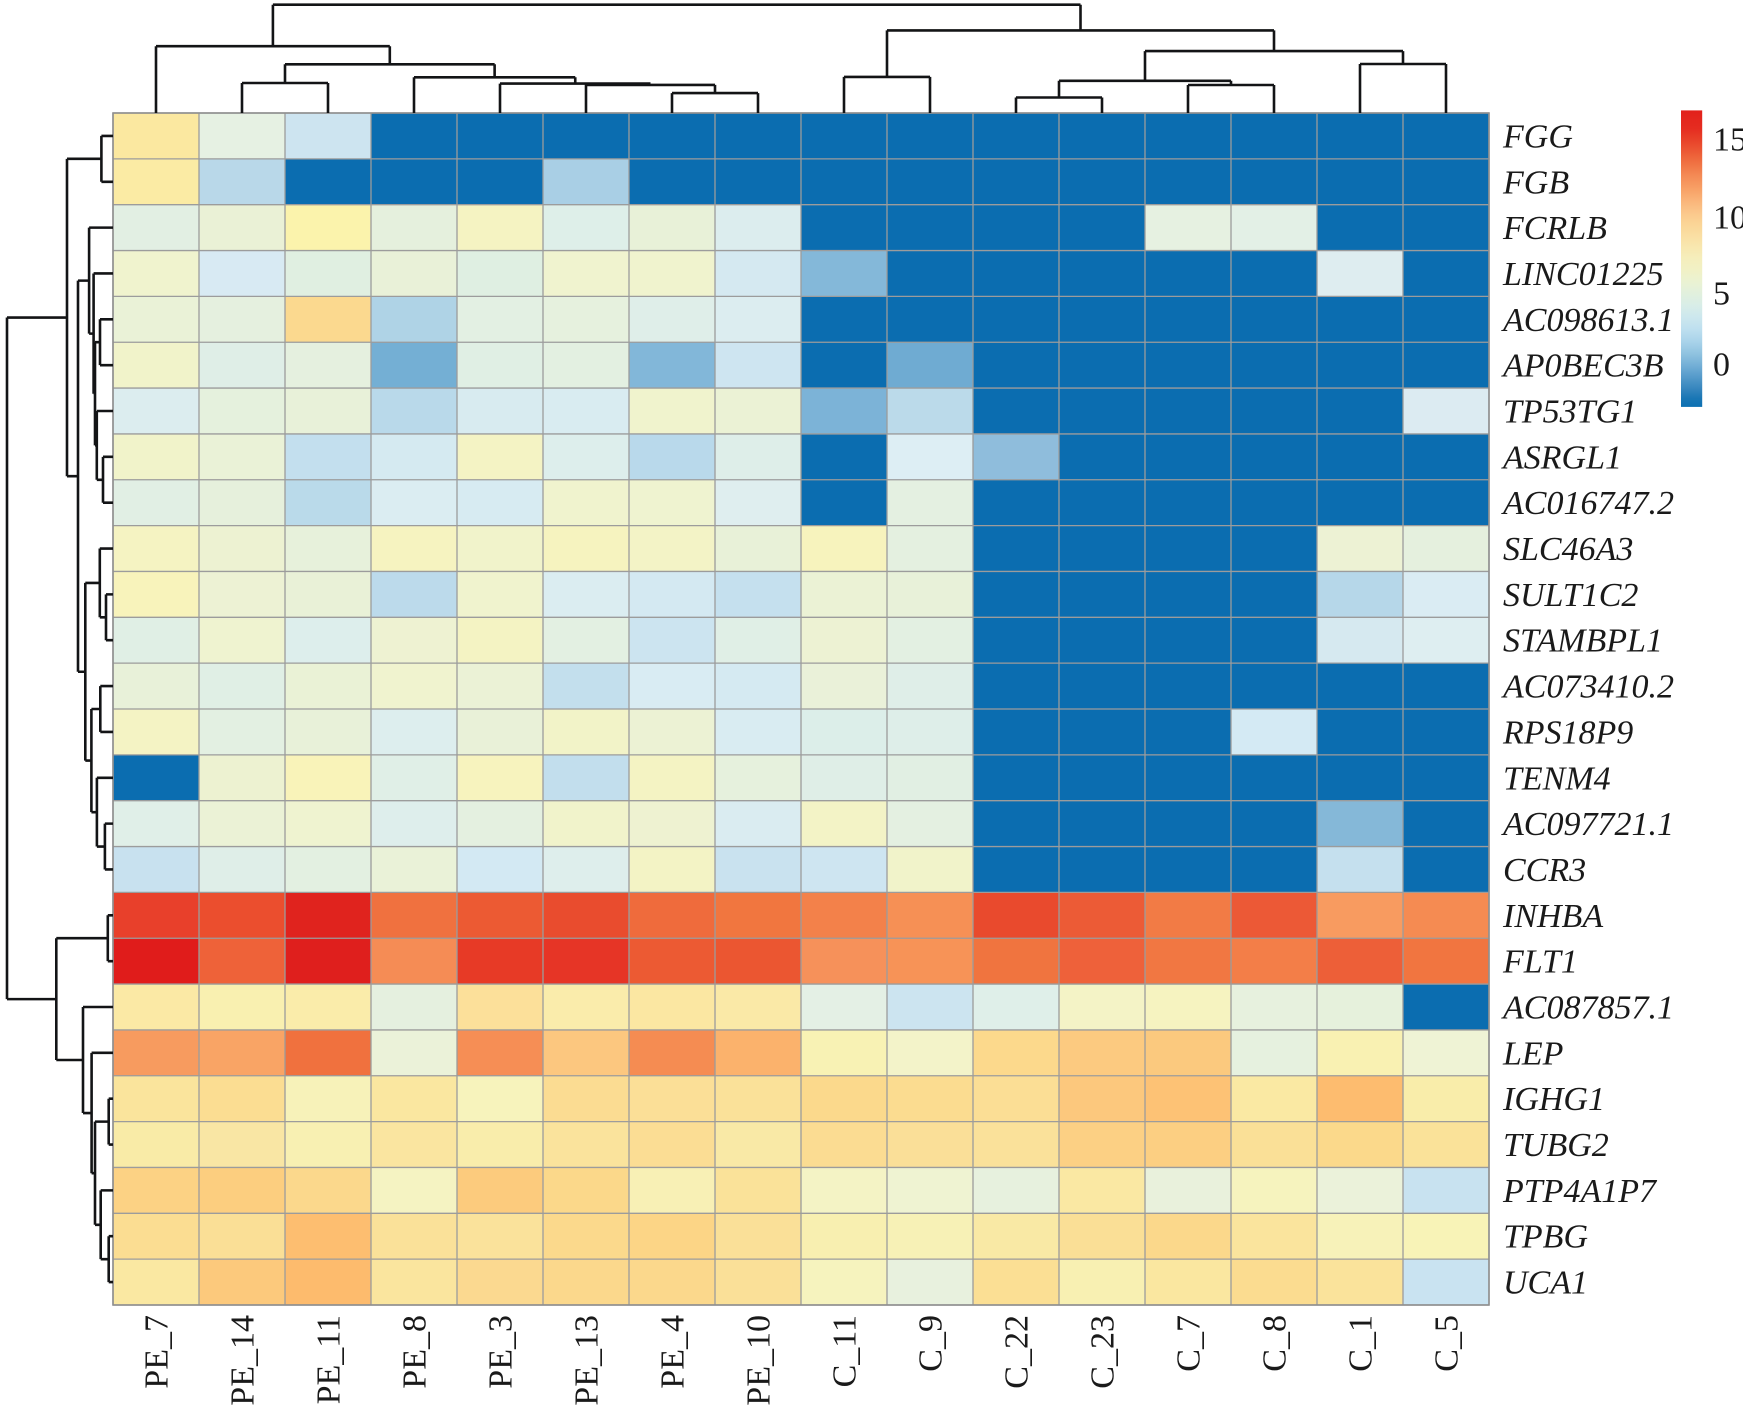 The height and width of the screenshot is (1412, 1743). Describe the element at coordinates (1545, 1237) in the screenshot. I see `svg-text: TPBG` at that location.